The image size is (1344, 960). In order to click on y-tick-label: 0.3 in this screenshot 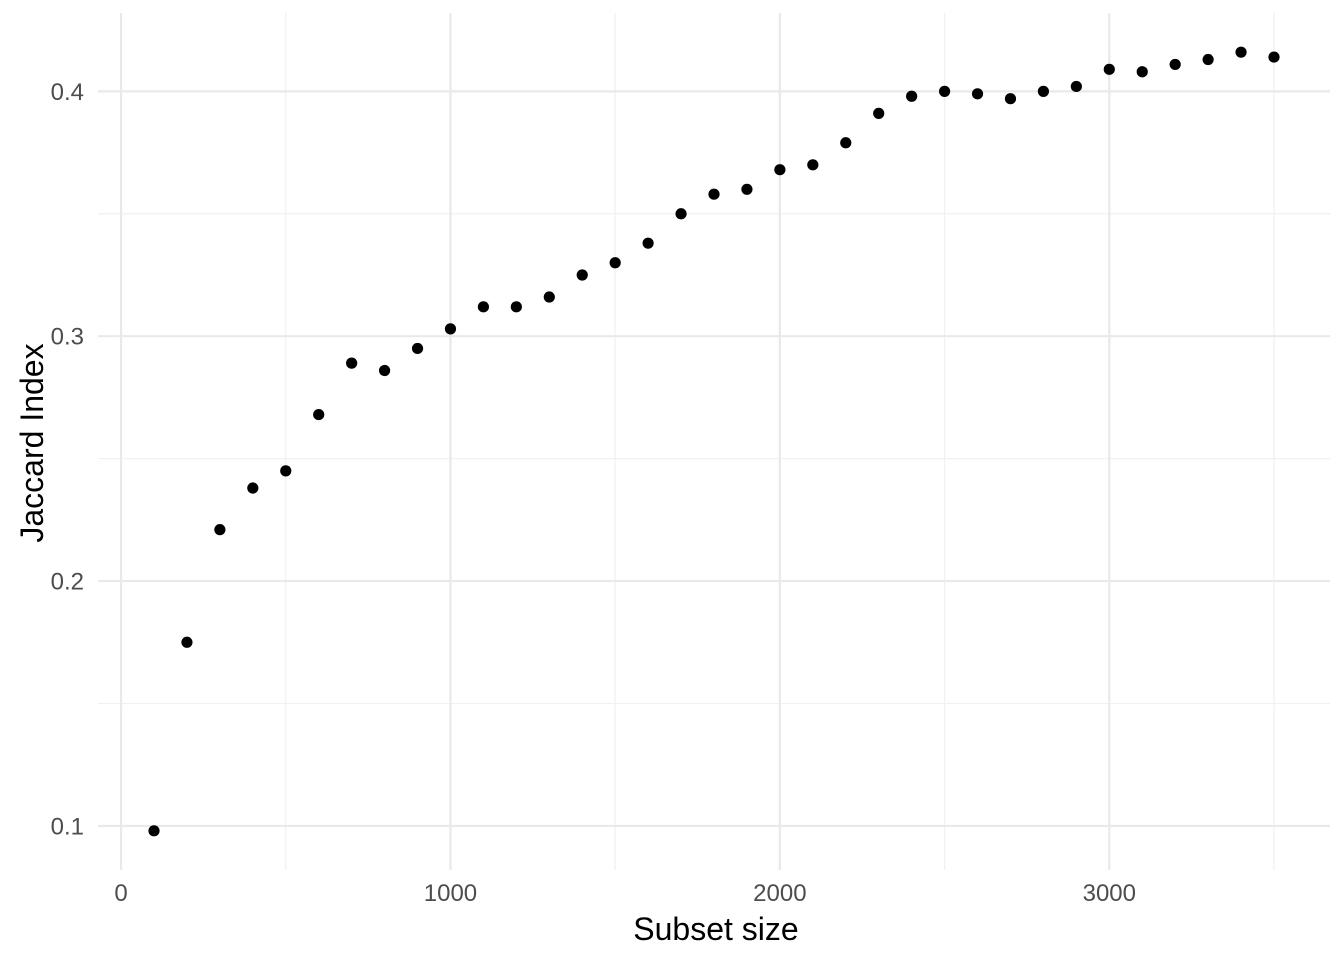, I will do `click(67, 337)`.